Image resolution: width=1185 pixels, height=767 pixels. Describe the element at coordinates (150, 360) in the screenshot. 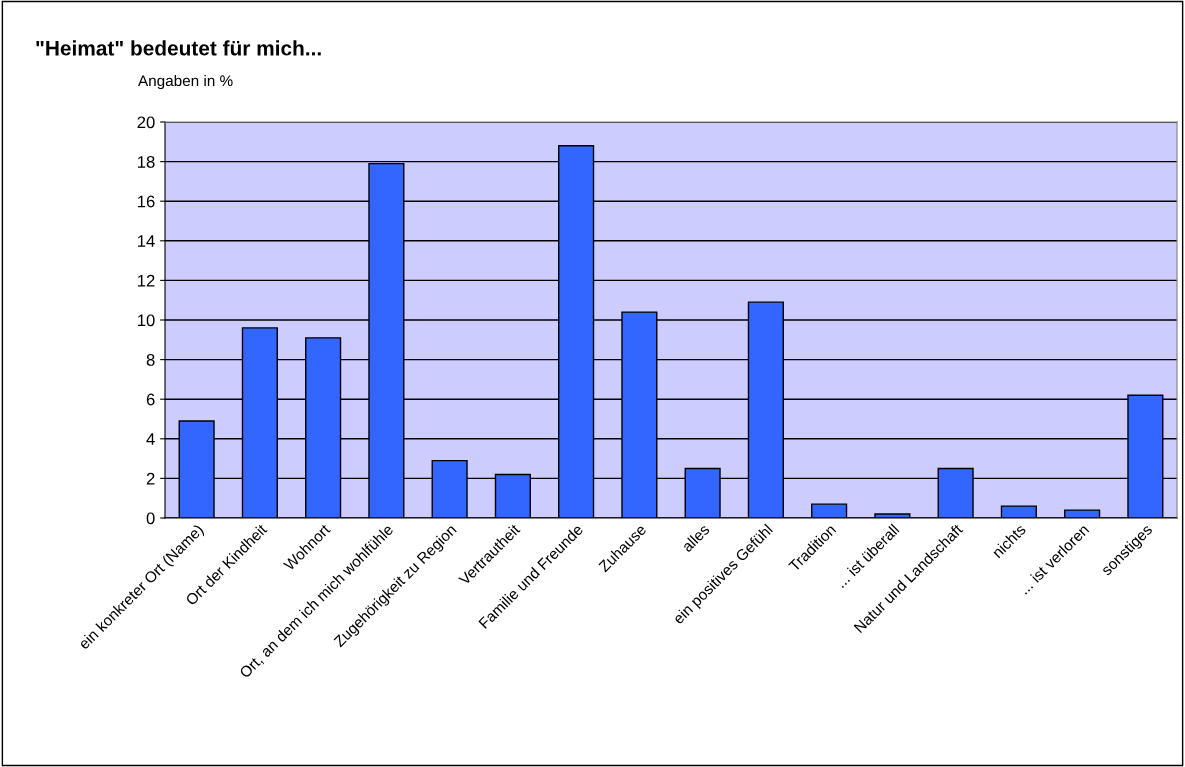

I see `y-tick-label: 8` at that location.